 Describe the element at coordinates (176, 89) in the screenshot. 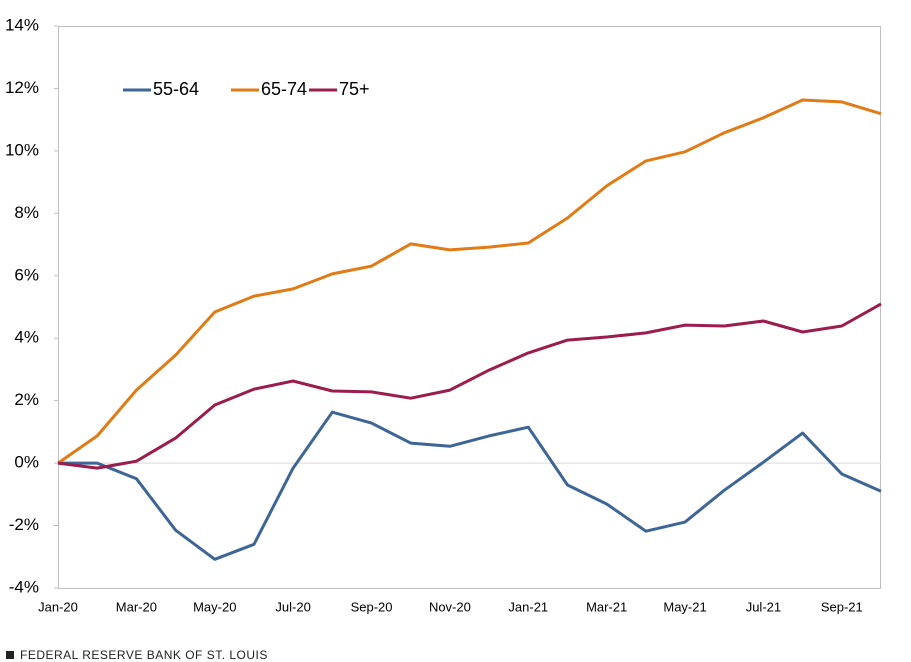

I see `legend-label: 55-64` at that location.